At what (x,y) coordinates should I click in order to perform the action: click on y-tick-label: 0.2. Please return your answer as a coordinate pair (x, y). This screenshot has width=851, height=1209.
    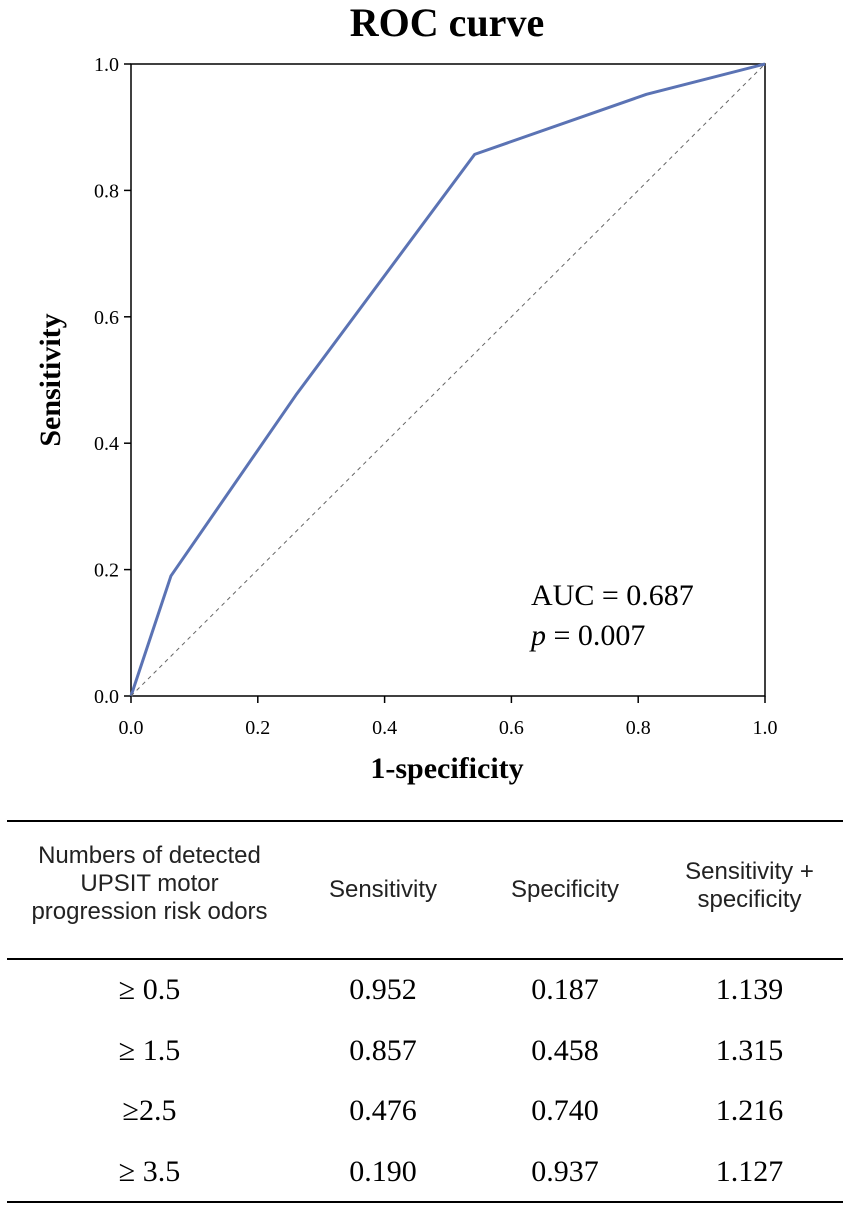
    Looking at the image, I should click on (106, 571).